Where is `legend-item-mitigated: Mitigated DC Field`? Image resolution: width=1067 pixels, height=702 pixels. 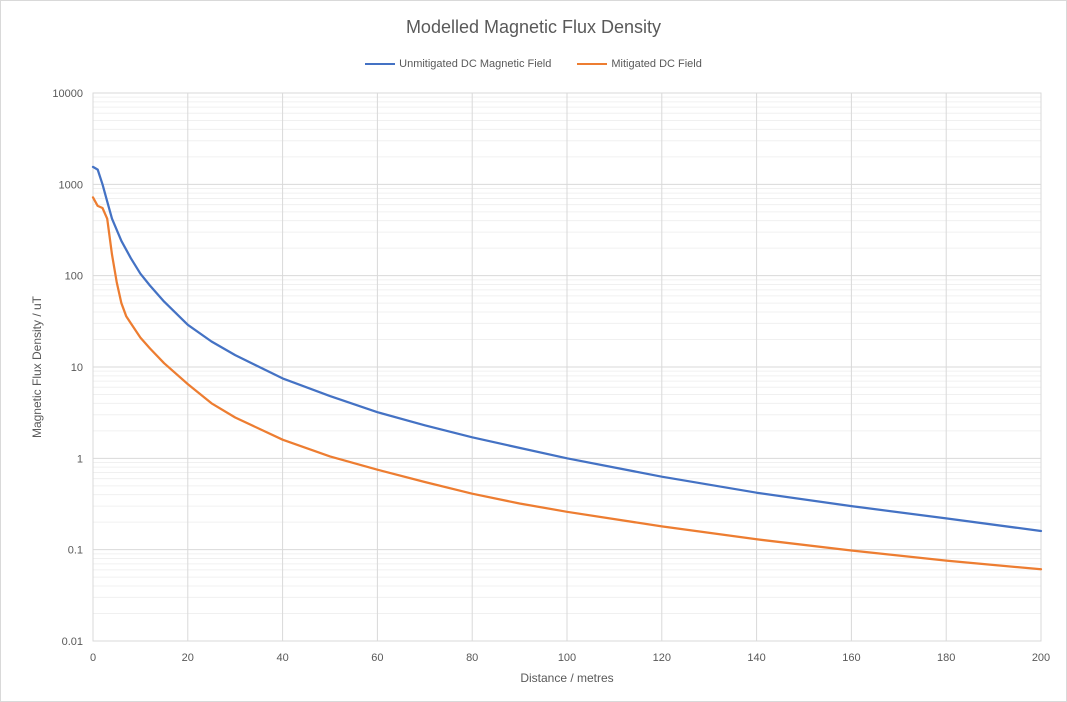
legend-item-mitigated: Mitigated DC Field is located at coordinates (639, 64).